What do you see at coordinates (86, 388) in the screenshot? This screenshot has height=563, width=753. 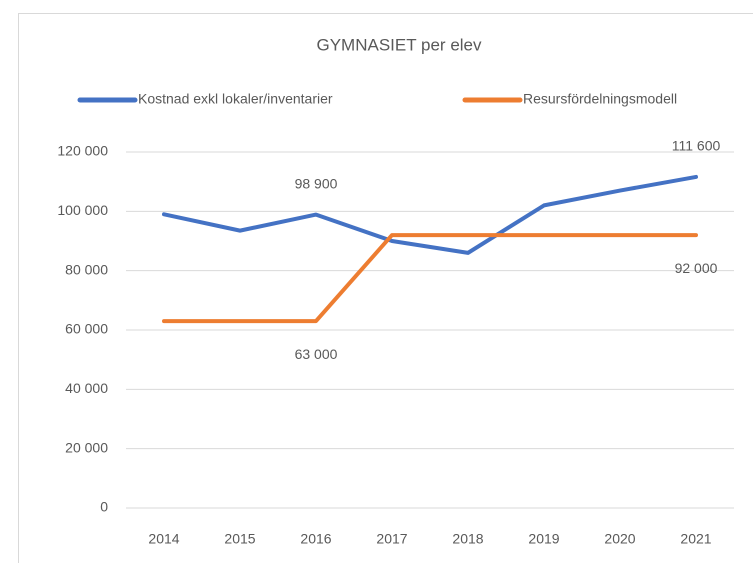 I see `y-tick-label: 40 000` at bounding box center [86, 388].